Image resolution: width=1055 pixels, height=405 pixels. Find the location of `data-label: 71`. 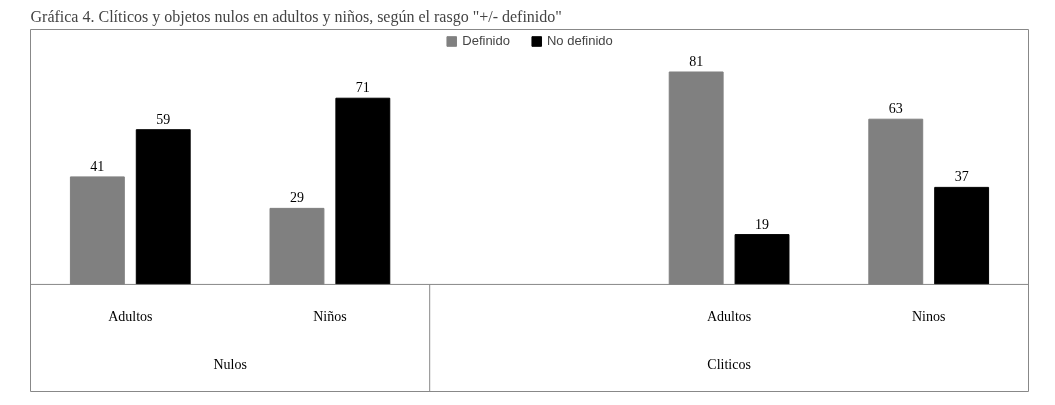

data-label: 71 is located at coordinates (362, 88).